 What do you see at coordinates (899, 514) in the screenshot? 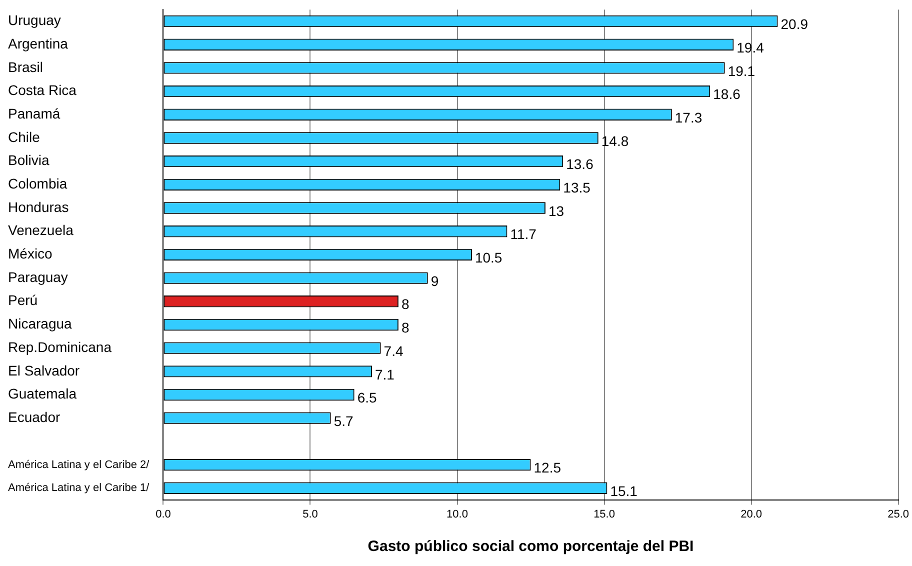
I see `x-tick-label: 25.0` at bounding box center [899, 514].